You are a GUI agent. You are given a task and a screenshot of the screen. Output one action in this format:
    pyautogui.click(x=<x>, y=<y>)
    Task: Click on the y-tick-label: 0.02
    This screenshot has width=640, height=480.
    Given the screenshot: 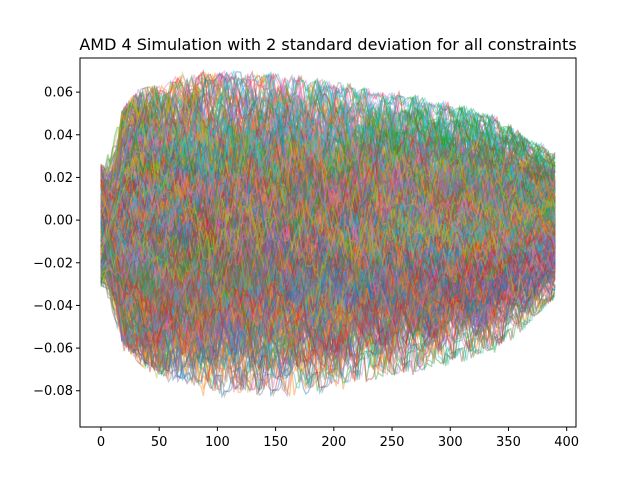 What is the action you would take?
    pyautogui.click(x=58, y=178)
    